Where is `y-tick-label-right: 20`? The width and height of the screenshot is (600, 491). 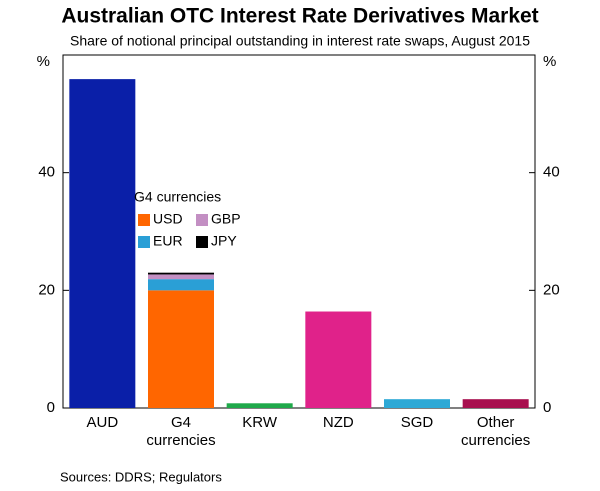
y-tick-label-right: 20 is located at coordinates (551, 289).